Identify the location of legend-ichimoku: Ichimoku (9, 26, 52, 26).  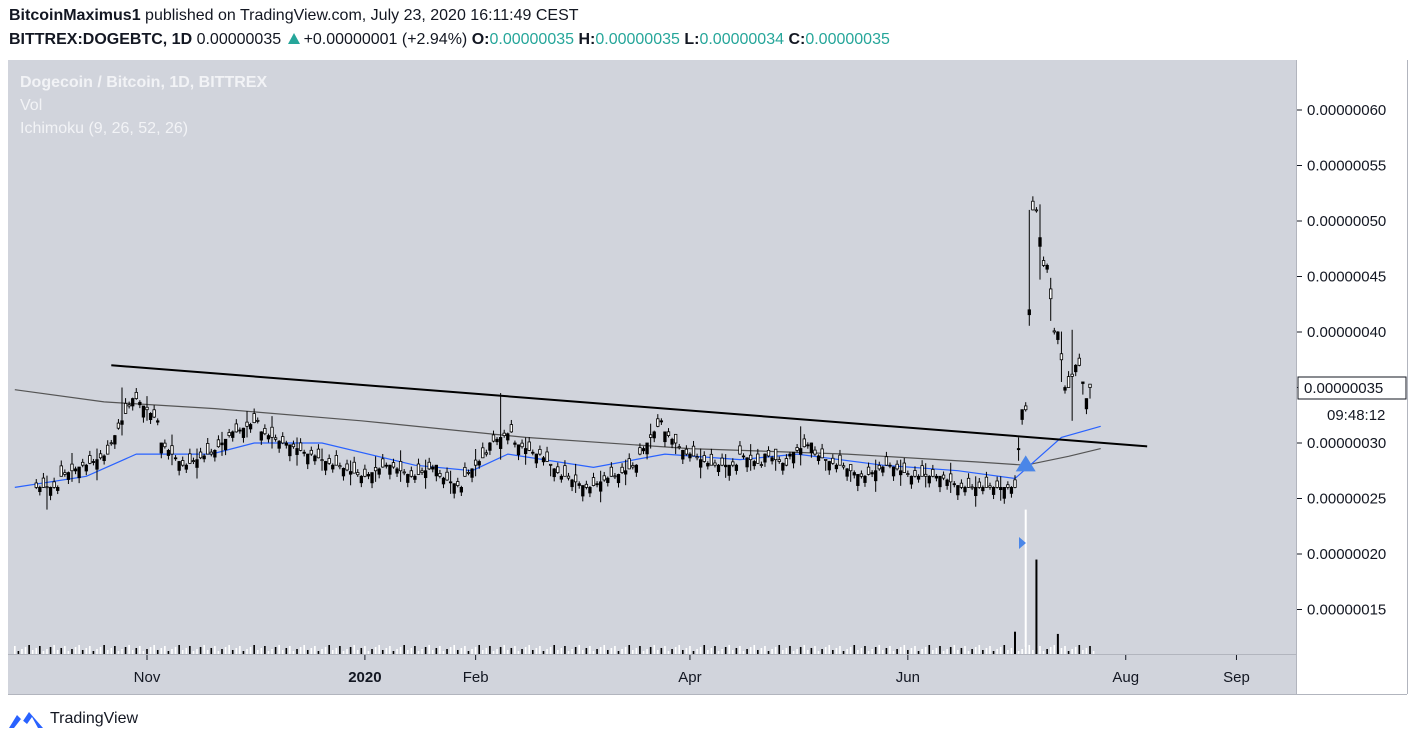
(104, 128).